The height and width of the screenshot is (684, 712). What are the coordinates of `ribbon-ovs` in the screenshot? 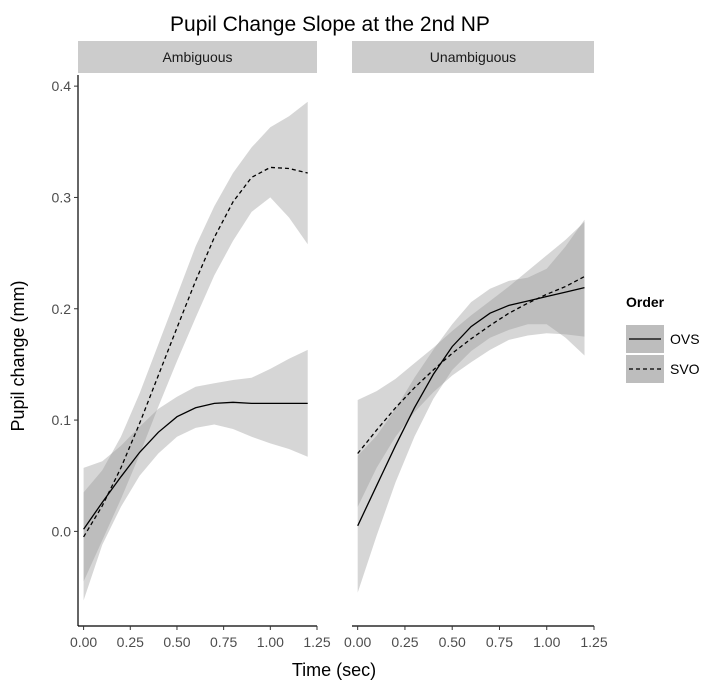 It's located at (195, 475).